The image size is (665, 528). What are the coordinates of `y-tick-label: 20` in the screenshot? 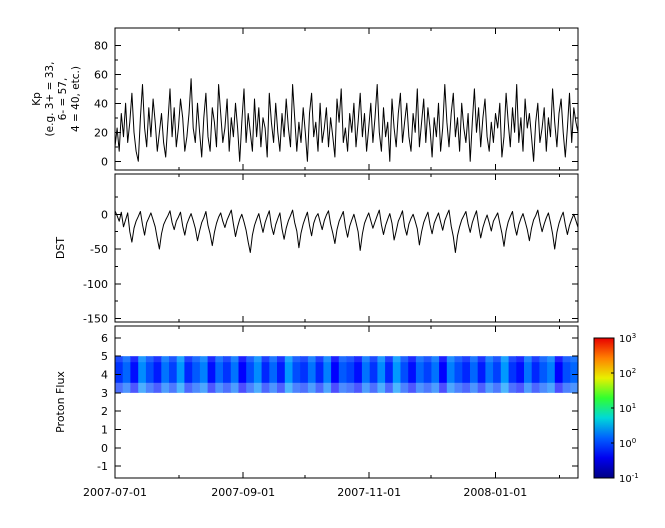 It's located at (101, 132).